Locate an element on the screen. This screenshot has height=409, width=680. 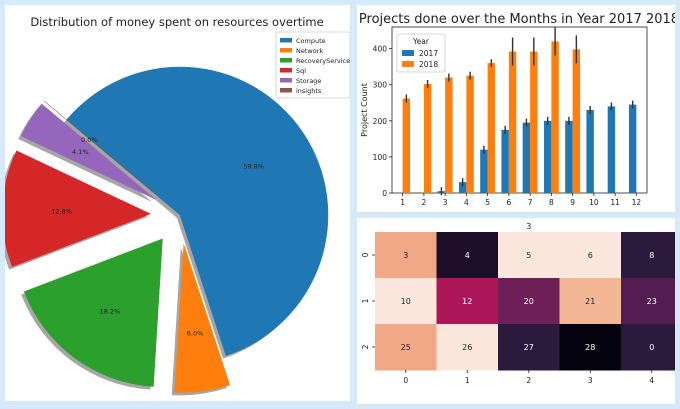
heatmap-ytick-label: 1 is located at coordinates (365, 300).